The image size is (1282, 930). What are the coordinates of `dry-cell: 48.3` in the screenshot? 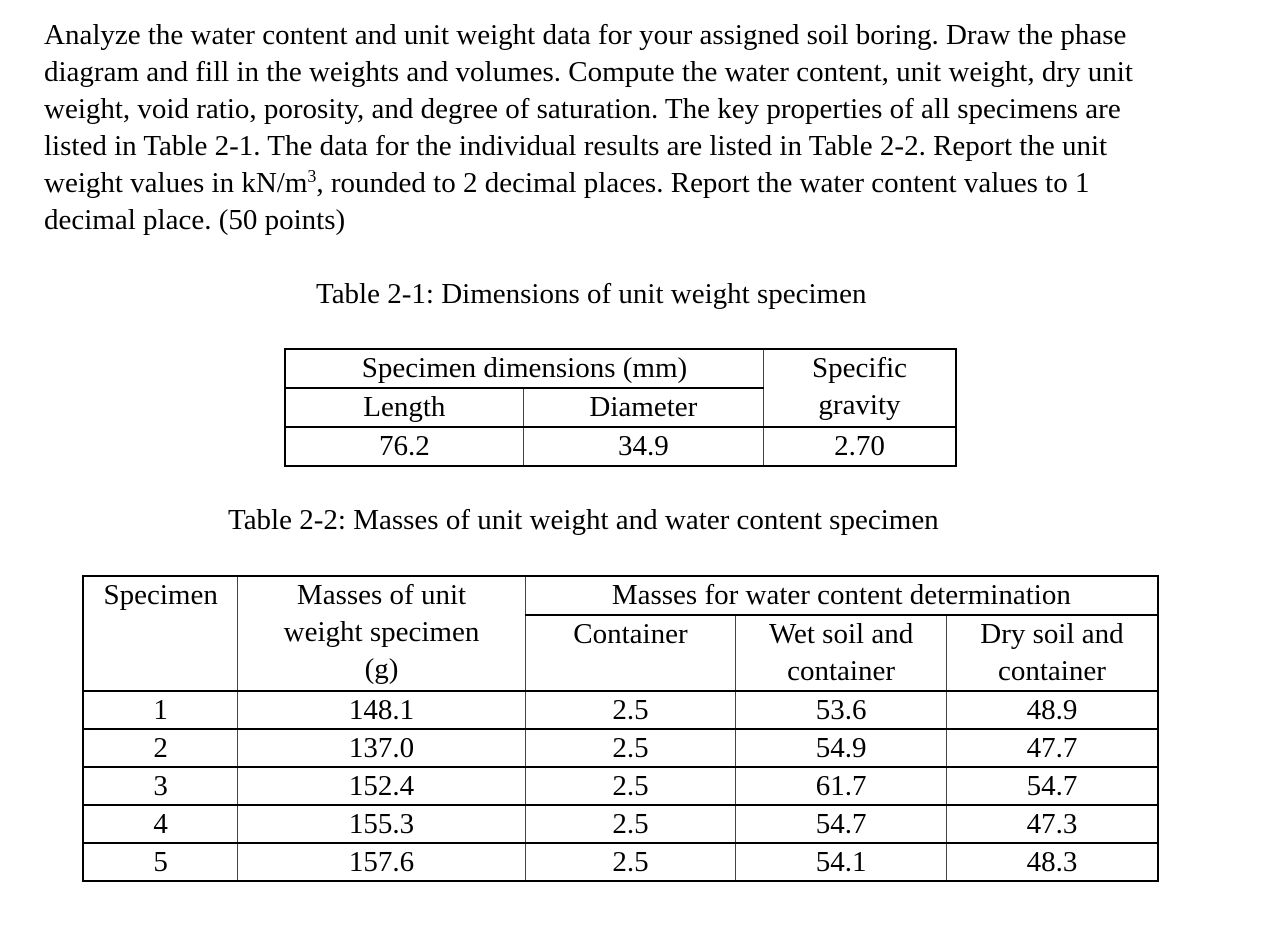 It's located at (1052, 862).